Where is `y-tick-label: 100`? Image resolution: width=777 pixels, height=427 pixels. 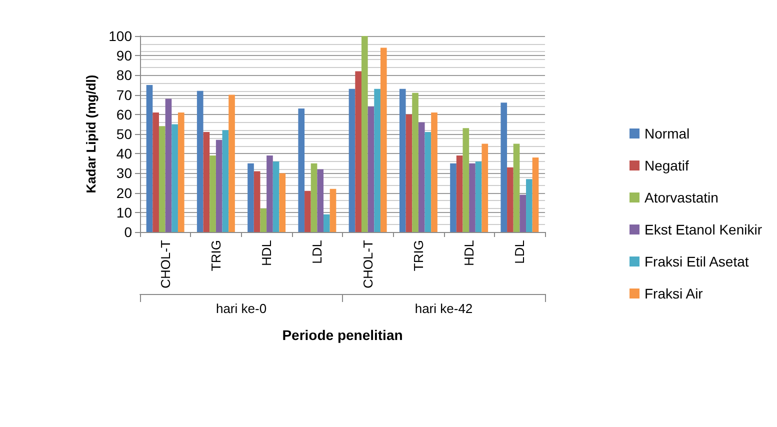
y-tick-label: 100 is located at coordinates (120, 36).